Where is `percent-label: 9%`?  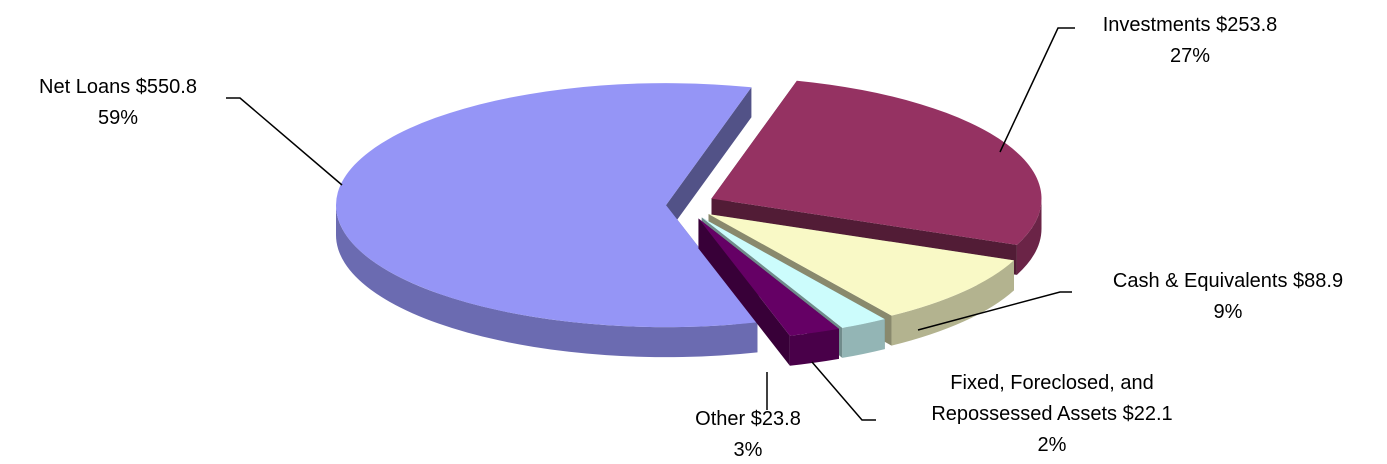 percent-label: 9% is located at coordinates (1228, 312).